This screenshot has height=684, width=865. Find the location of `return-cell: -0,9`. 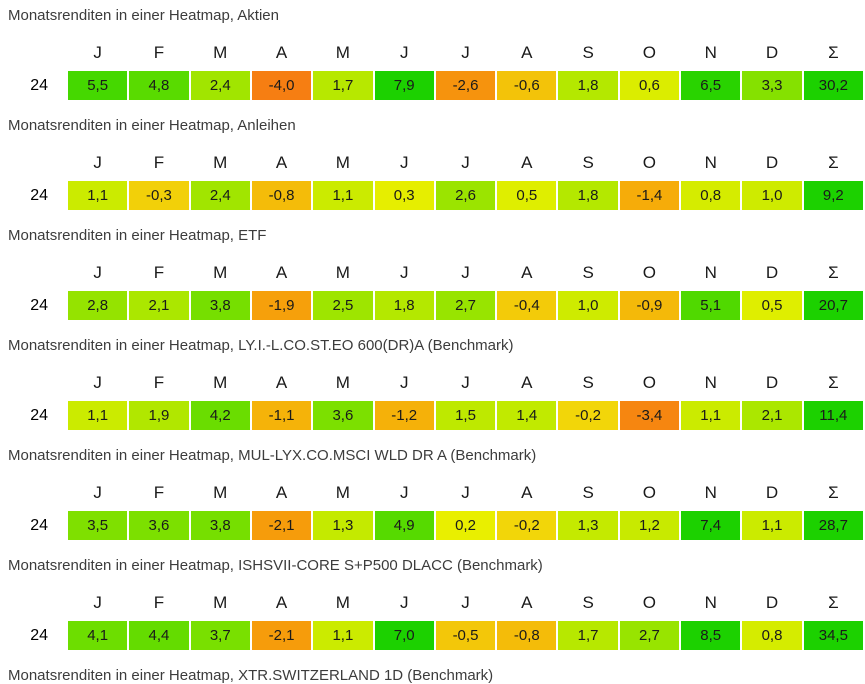

return-cell: -0,9 is located at coordinates (649, 305).